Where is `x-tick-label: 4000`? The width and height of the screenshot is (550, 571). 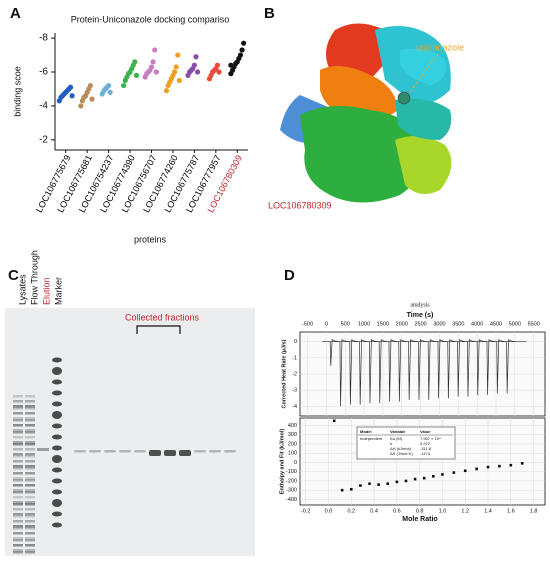
x-tick-label: 4000 is located at coordinates (477, 324).